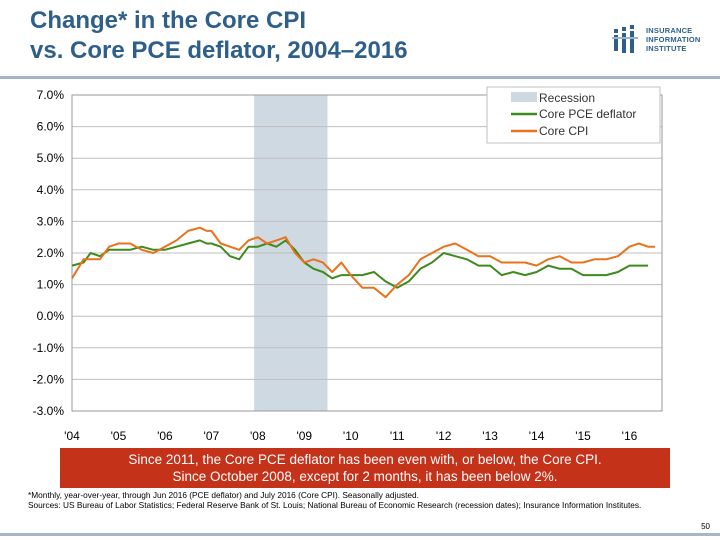 The height and width of the screenshot is (540, 720). What do you see at coordinates (51, 221) in the screenshot?
I see `y-tick-label: 3.0%` at bounding box center [51, 221].